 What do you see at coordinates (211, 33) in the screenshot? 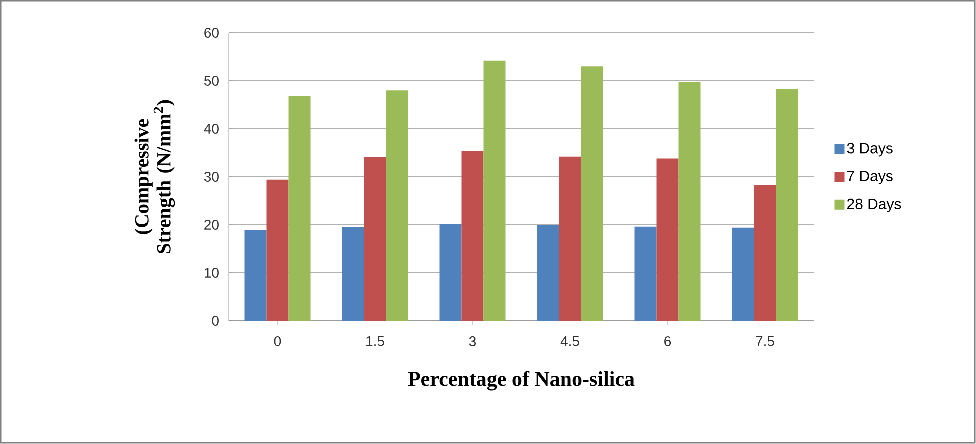
I see `y-tick-label: 60` at bounding box center [211, 33].